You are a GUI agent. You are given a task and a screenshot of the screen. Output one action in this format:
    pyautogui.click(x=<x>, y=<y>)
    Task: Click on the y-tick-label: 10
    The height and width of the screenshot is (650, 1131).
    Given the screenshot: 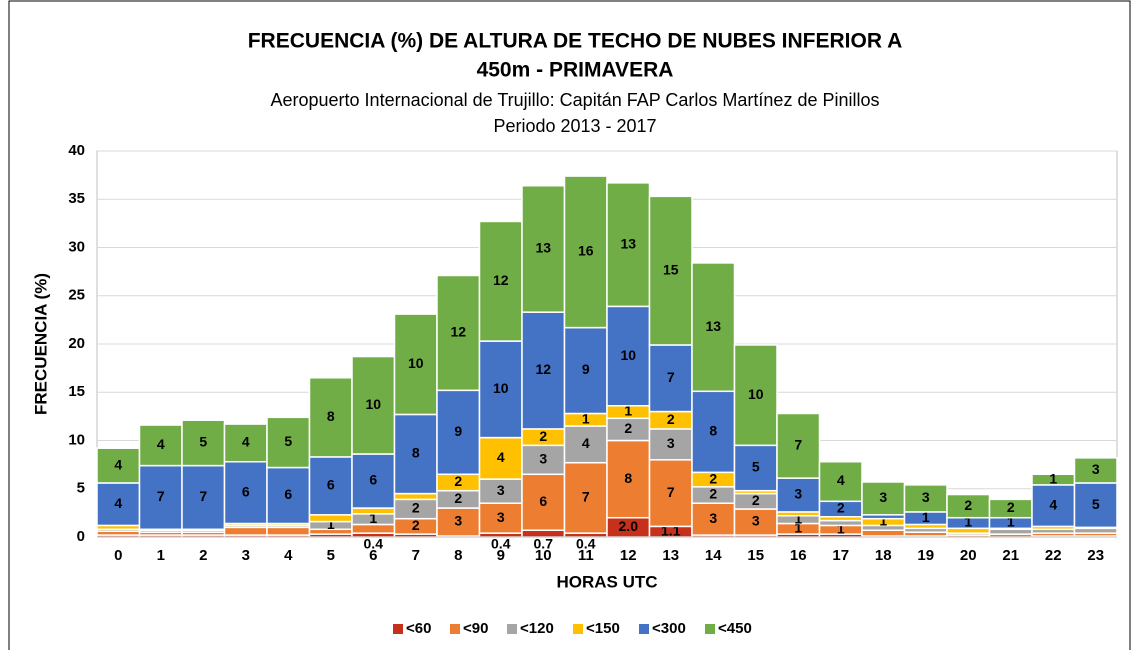 What is the action you would take?
    pyautogui.click(x=76, y=439)
    